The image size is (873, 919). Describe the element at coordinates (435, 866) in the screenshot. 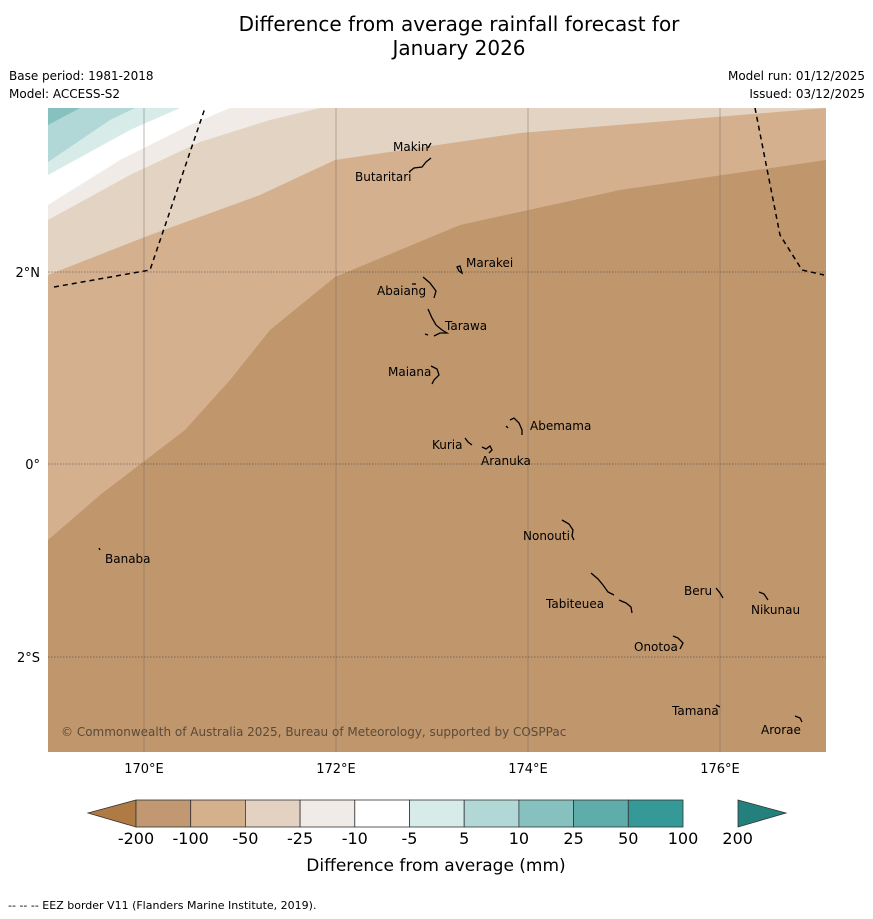

I see `colorbar-label: Difference from average (mm)` at that location.